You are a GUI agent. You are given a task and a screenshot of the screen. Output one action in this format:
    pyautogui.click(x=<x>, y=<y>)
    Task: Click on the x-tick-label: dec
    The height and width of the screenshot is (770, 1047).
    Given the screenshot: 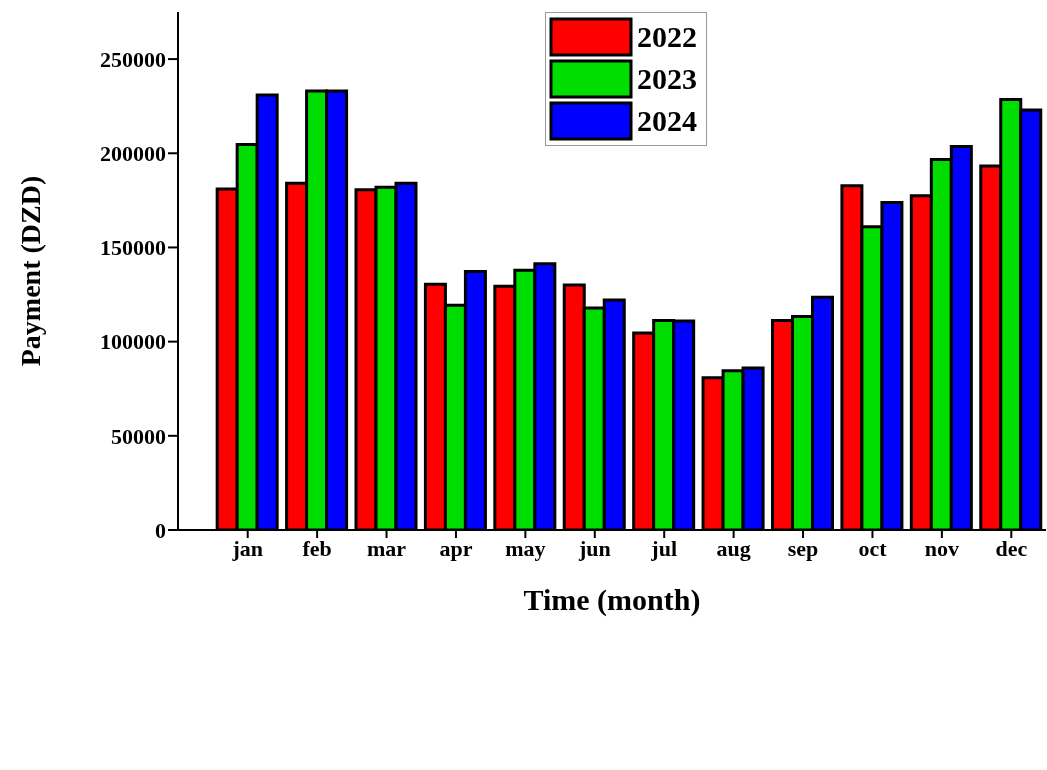 What is the action you would take?
    pyautogui.click(x=1011, y=548)
    